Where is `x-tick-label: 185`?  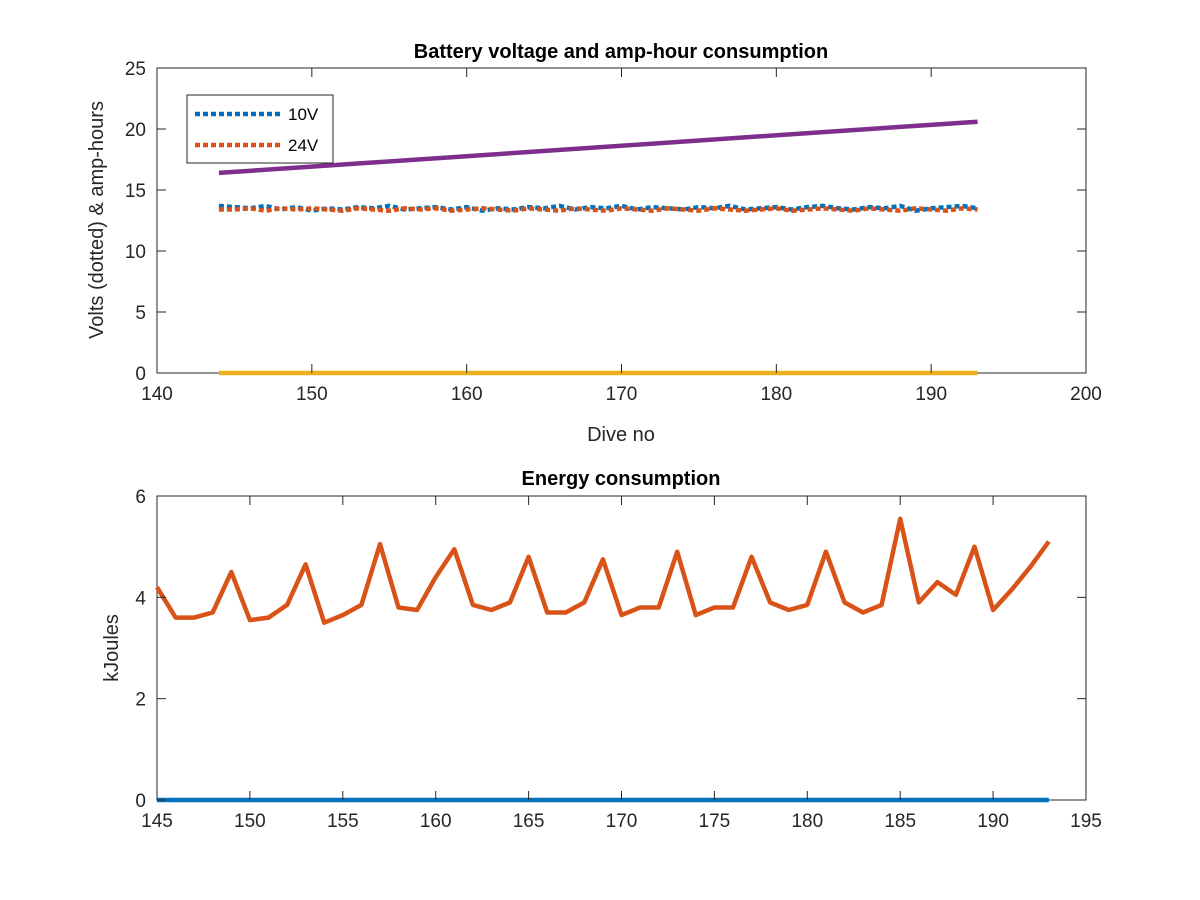 x-tick-label: 185 is located at coordinates (900, 821).